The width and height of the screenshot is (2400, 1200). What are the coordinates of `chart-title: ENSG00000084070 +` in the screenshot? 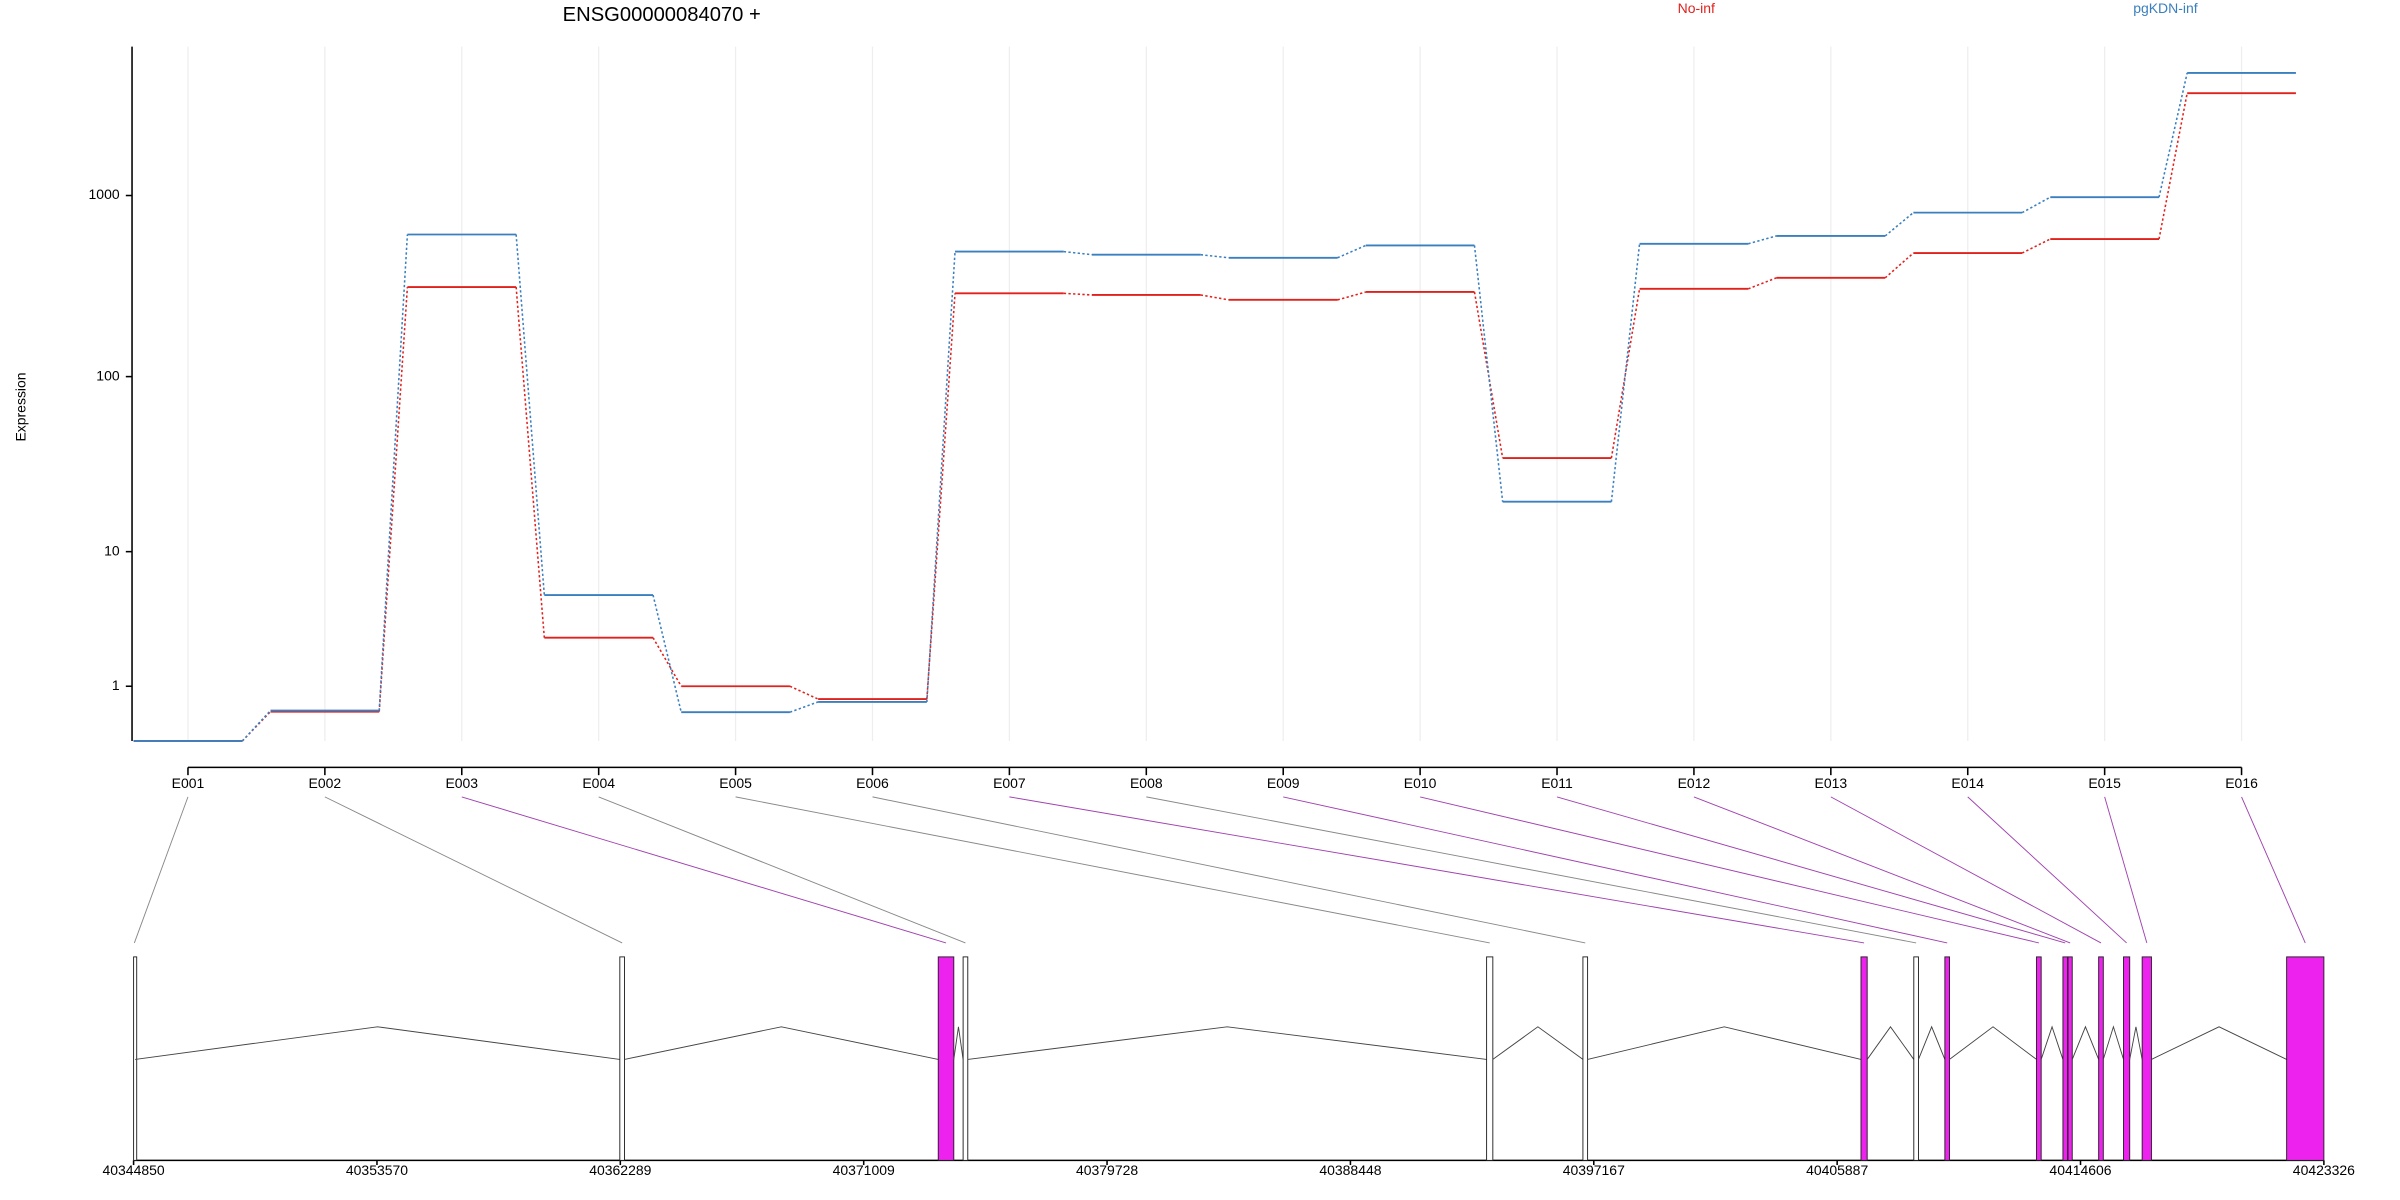 It's located at (662, 15).